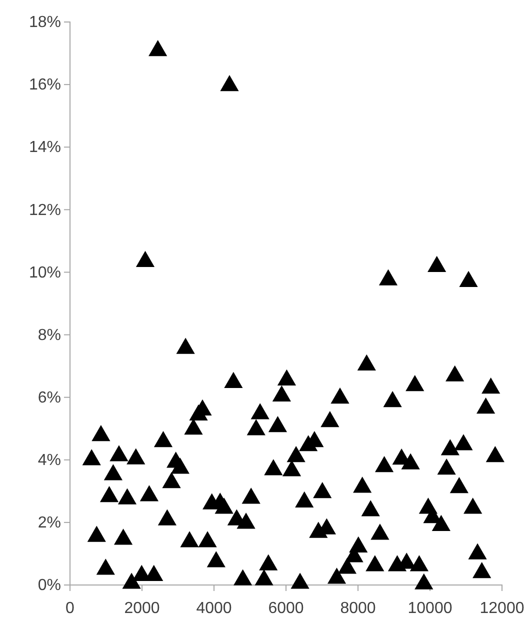 The image size is (530, 625). What do you see at coordinates (49, 461) in the screenshot?
I see `y-tick-label: 4%` at bounding box center [49, 461].